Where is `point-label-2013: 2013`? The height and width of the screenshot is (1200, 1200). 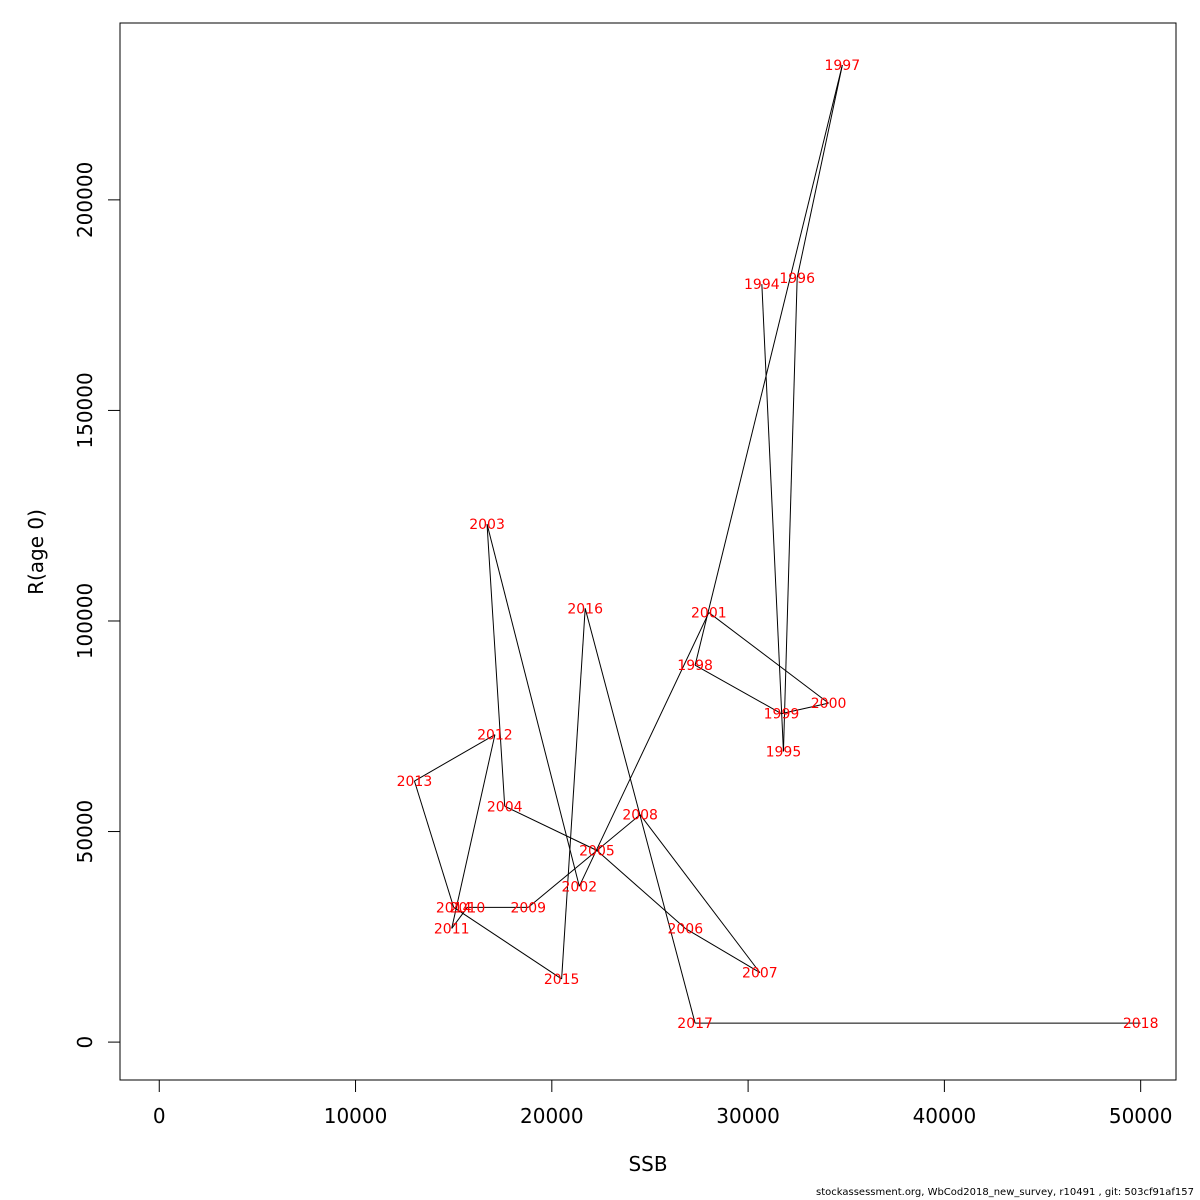 point-label-2013: 2013 is located at coordinates (415, 782).